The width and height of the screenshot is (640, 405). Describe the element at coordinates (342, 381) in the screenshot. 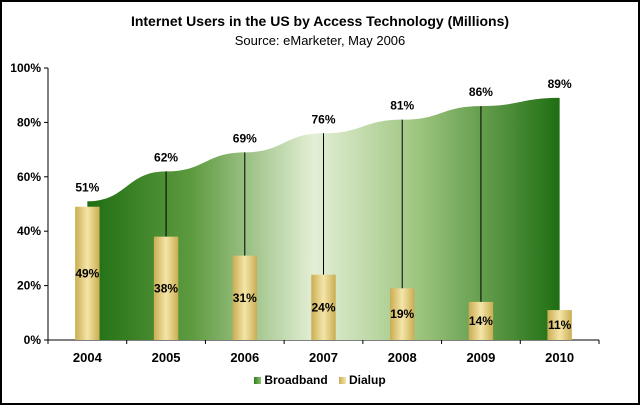

I see `legend-swatch-dialup` at that location.